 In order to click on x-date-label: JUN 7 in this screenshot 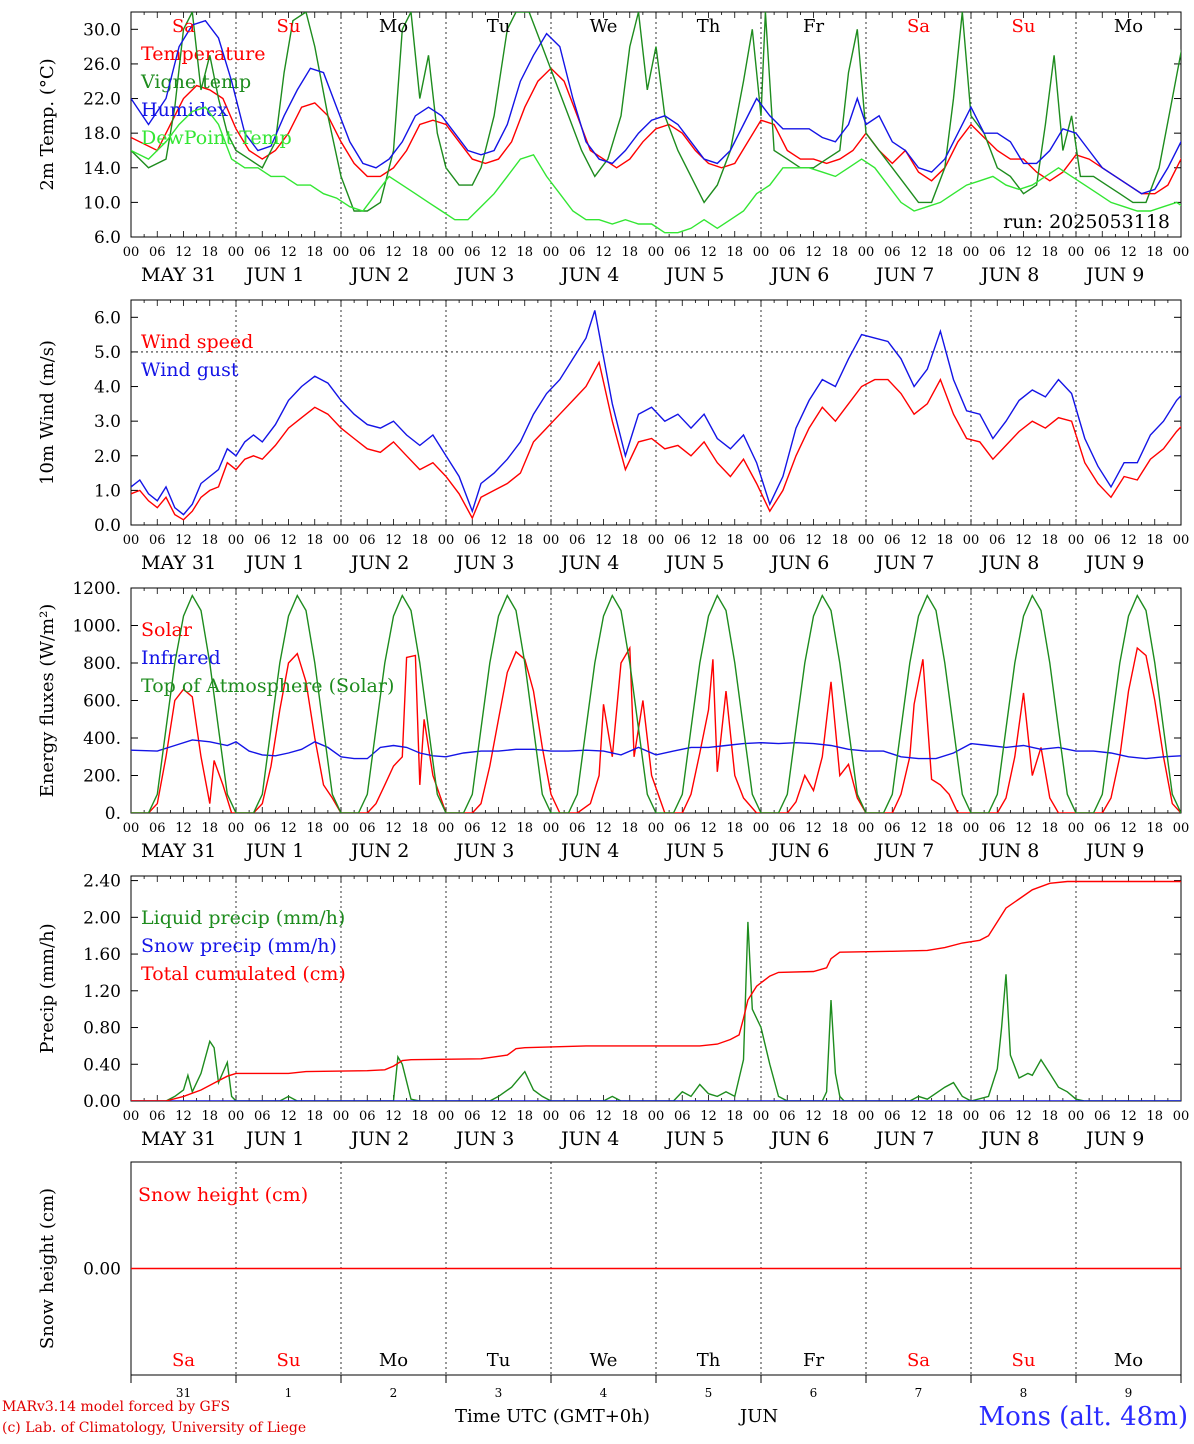, I will do `click(904, 1139)`.